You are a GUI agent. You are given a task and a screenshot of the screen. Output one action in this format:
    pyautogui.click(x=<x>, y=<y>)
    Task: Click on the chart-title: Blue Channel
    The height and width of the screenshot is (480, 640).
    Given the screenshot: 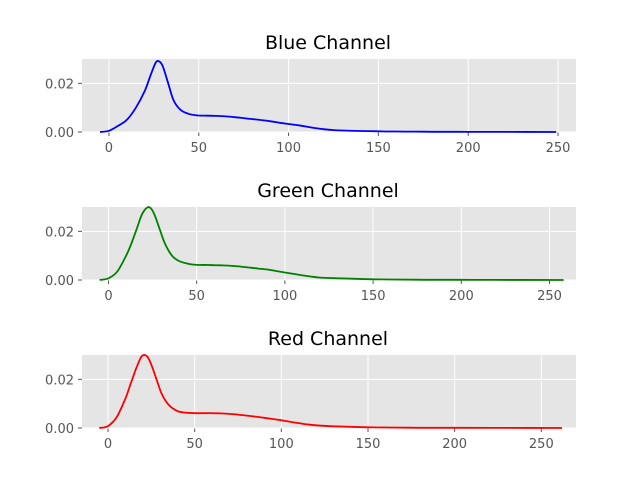 What is the action you would take?
    pyautogui.click(x=328, y=43)
    